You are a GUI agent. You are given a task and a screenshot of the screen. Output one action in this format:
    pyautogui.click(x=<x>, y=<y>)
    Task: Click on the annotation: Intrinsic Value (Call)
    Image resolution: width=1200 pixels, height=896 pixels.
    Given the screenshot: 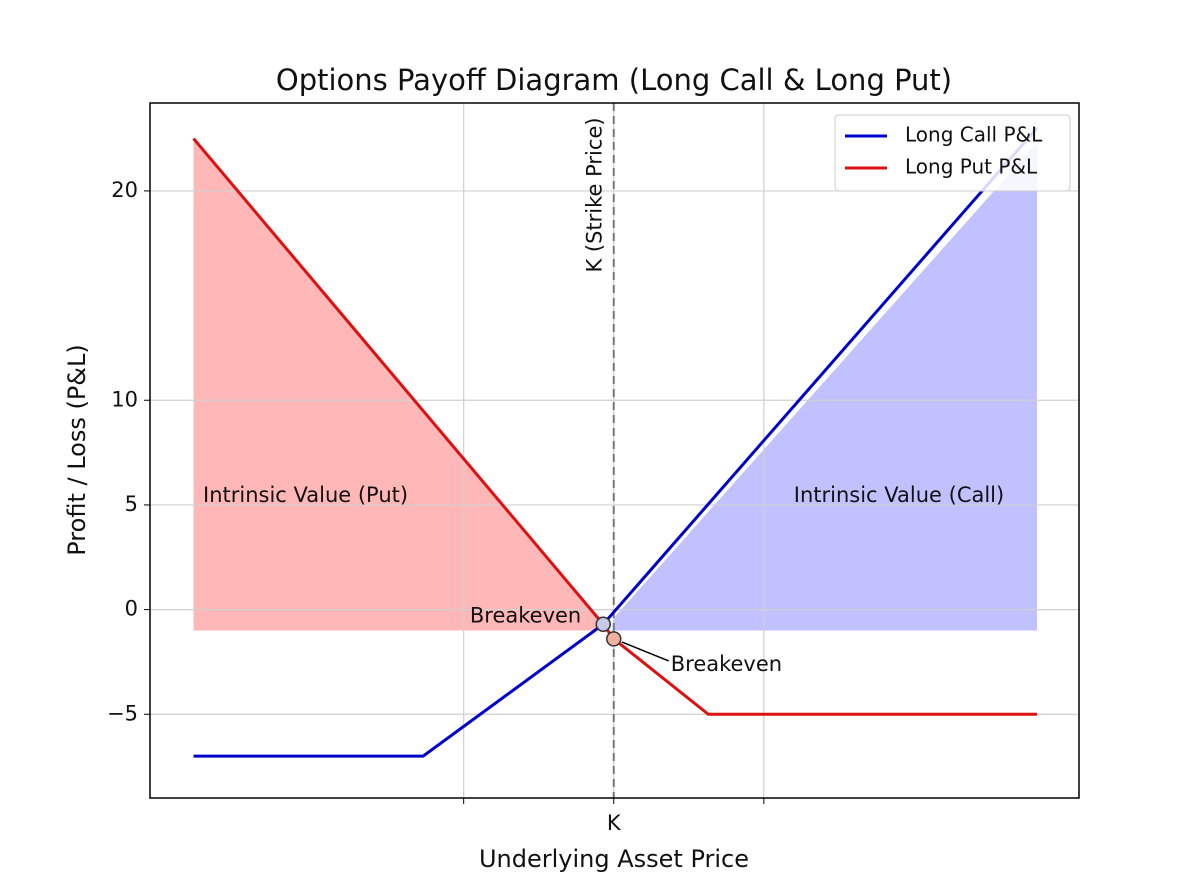 What is the action you would take?
    pyautogui.click(x=899, y=495)
    